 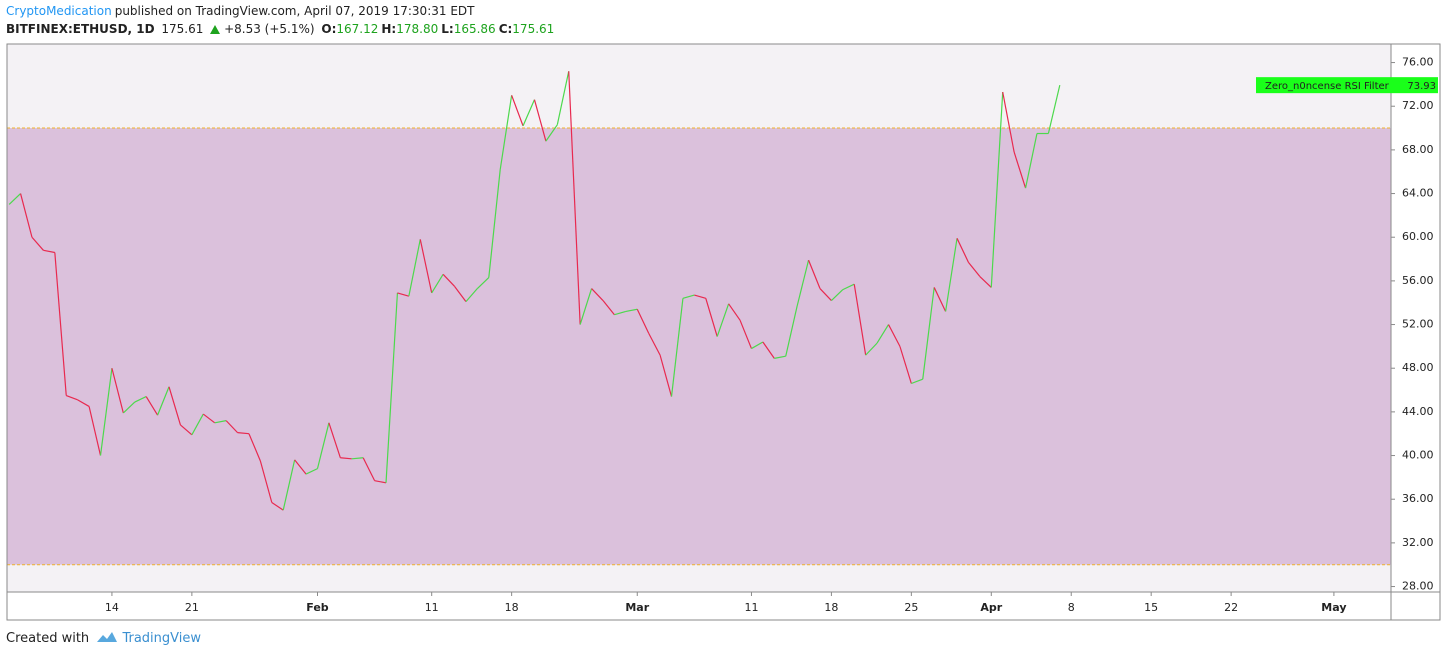 I want to click on x-tick-label: Apr, so click(x=991, y=607).